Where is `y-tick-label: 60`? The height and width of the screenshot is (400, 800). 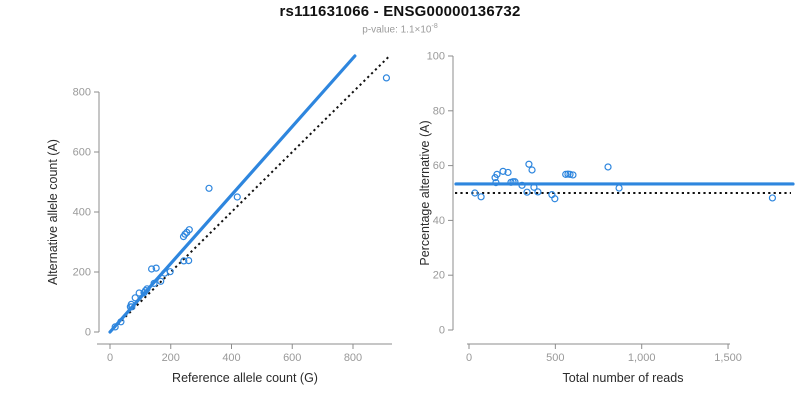 y-tick-label: 60 is located at coordinates (439, 166).